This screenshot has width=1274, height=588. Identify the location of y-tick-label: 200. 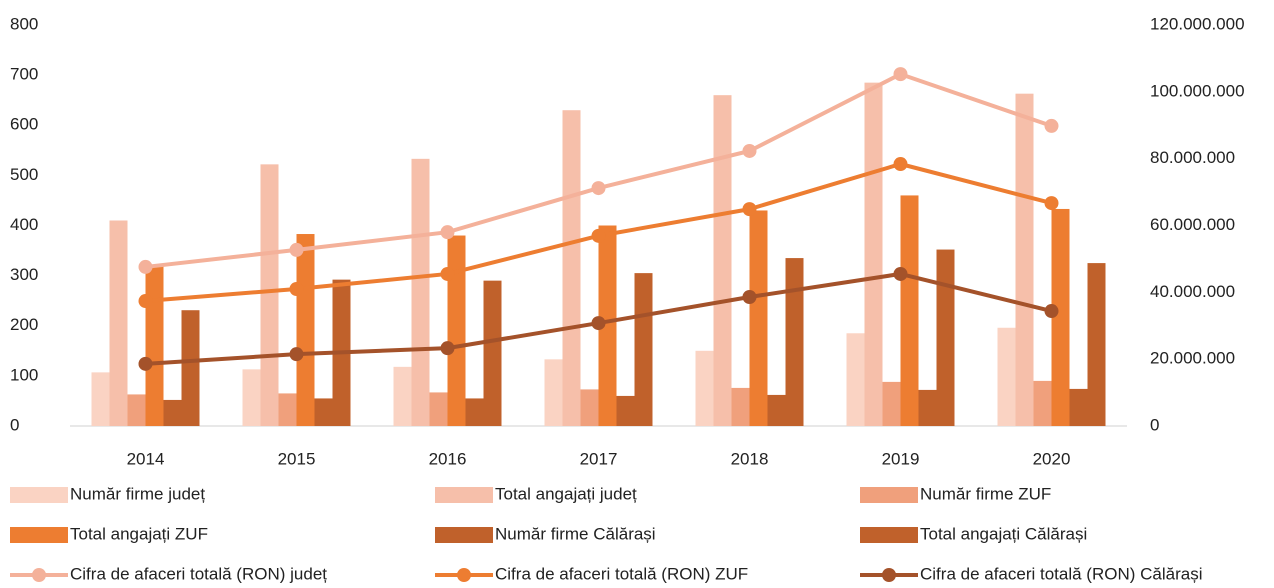
(24, 324).